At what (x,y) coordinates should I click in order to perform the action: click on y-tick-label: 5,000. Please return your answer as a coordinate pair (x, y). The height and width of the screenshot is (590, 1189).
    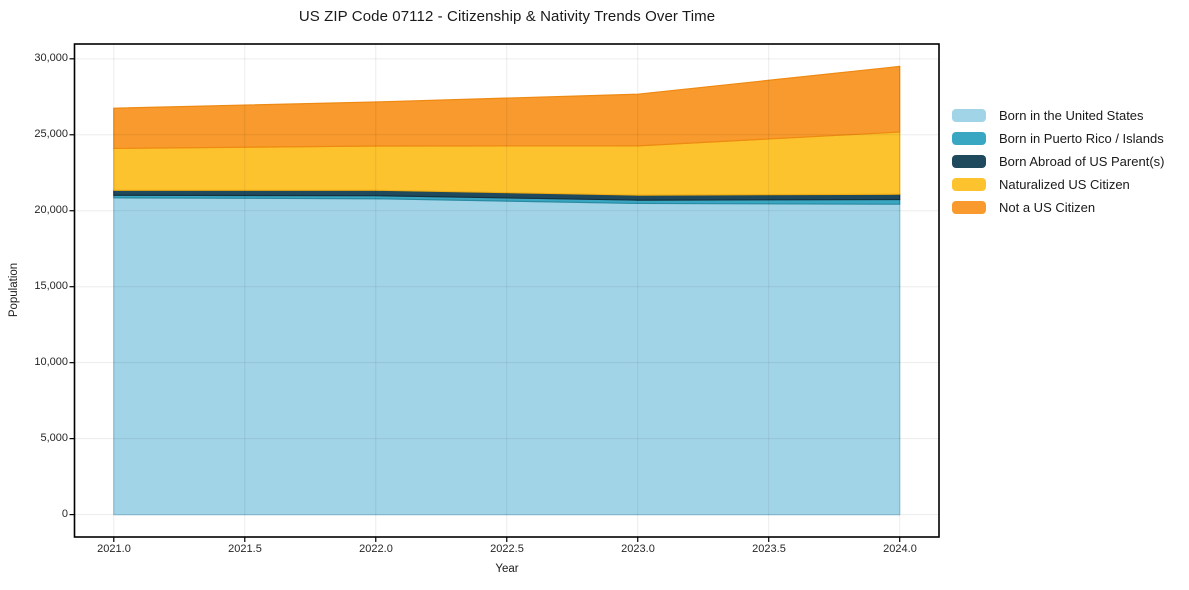
    Looking at the image, I should click on (54, 438).